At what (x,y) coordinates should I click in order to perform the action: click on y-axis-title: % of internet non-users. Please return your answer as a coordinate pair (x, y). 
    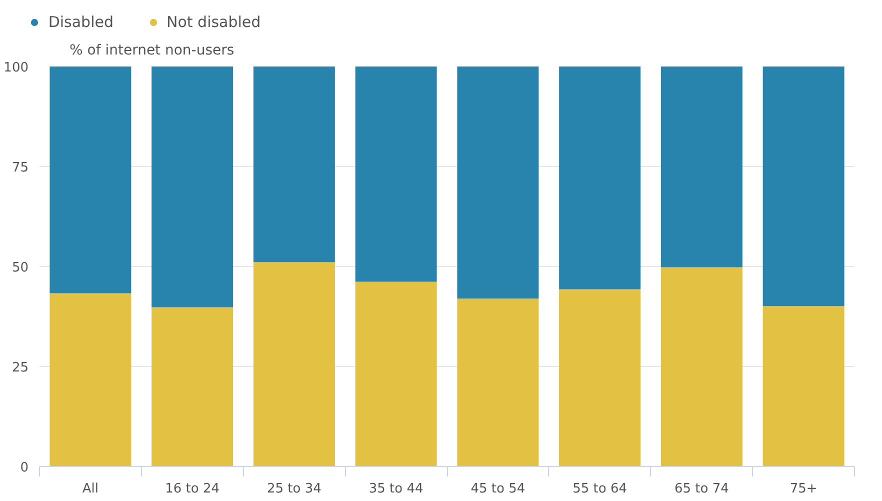
    Looking at the image, I should click on (152, 50).